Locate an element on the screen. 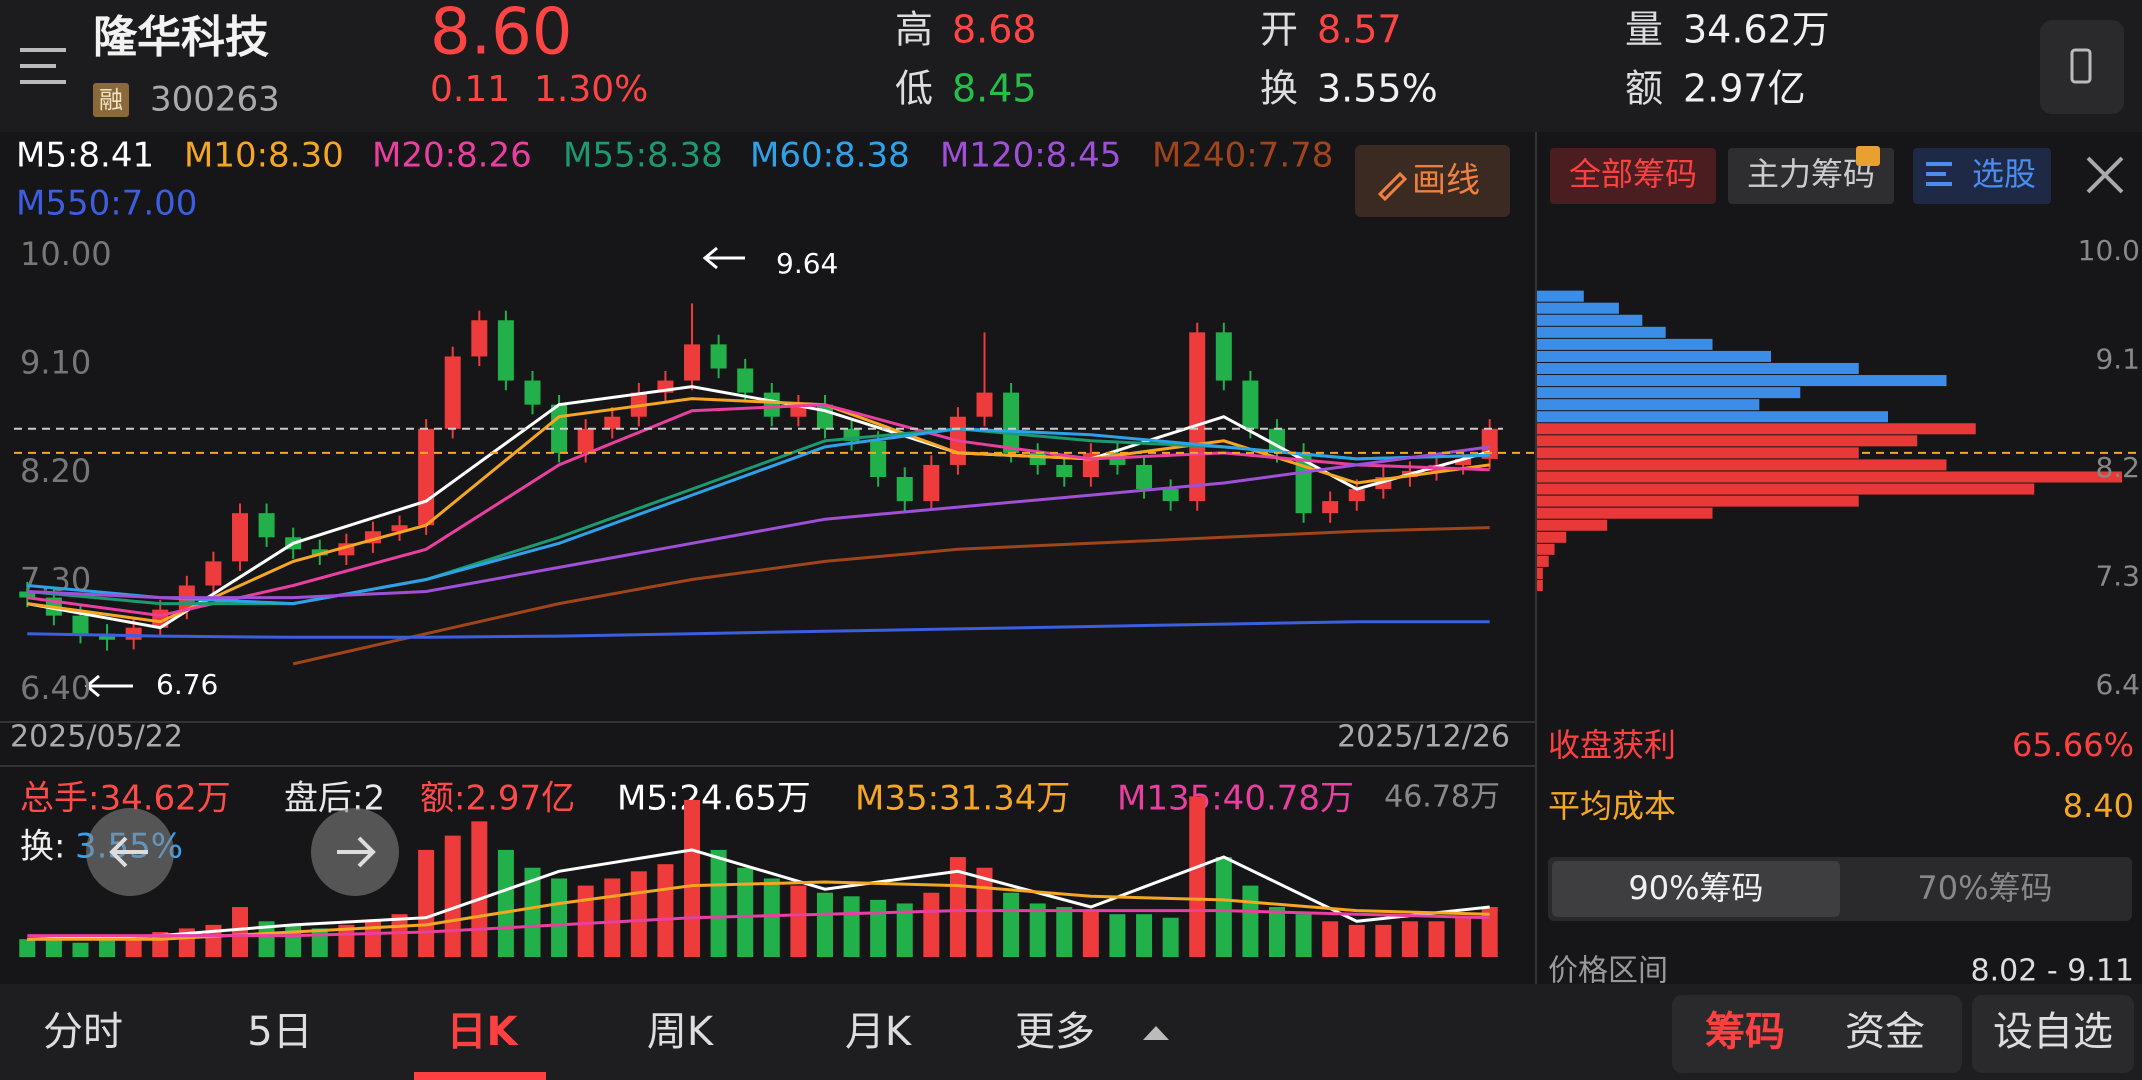 The height and width of the screenshot is (1080, 2142). high-annotation: 9.64 is located at coordinates (807, 263).